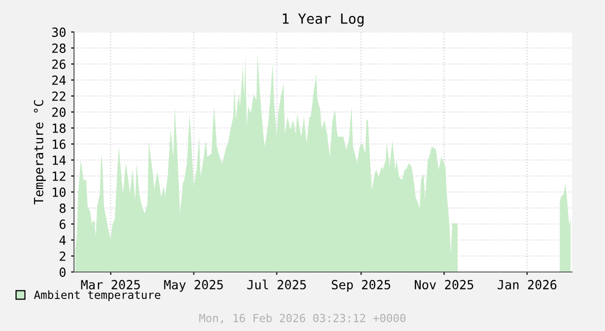 This screenshot has height=331, width=605. I want to click on y-tick-label: 2, so click(63, 256).